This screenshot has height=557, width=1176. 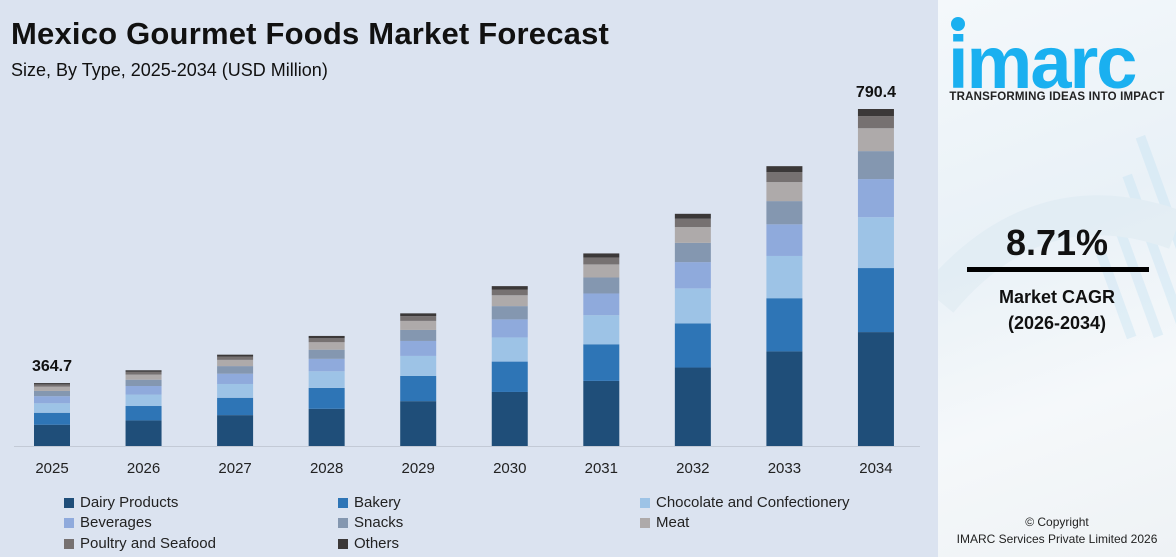 What do you see at coordinates (235, 430) in the screenshot?
I see `bar-segment-2027-dairy-products` at bounding box center [235, 430].